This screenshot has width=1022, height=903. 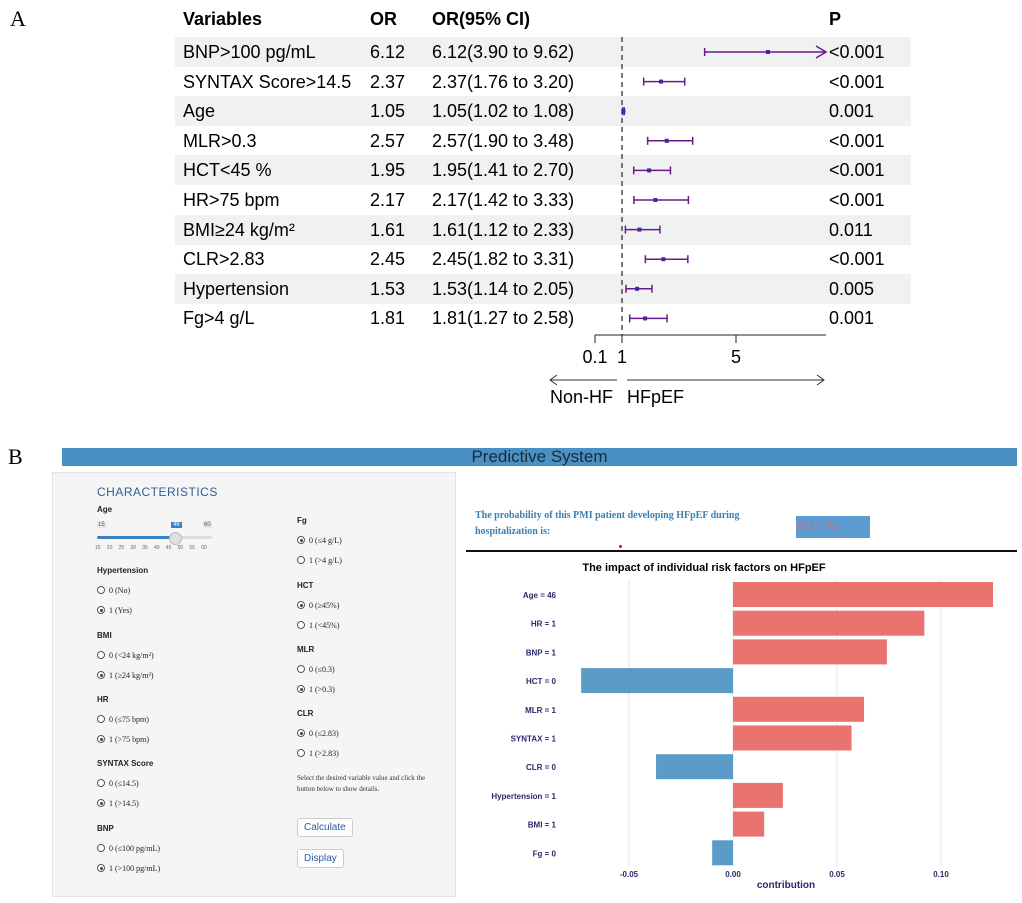 I want to click on radio-option: 0 (≤75 bpm), so click(x=123, y=719).